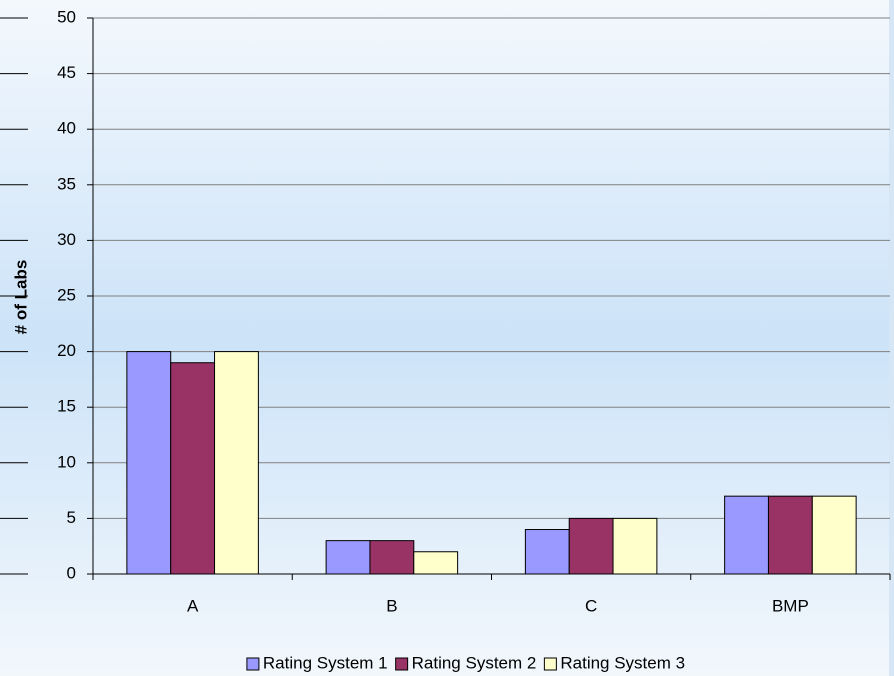 This screenshot has width=894, height=676. I want to click on y-tick-label: 0, so click(71, 572).